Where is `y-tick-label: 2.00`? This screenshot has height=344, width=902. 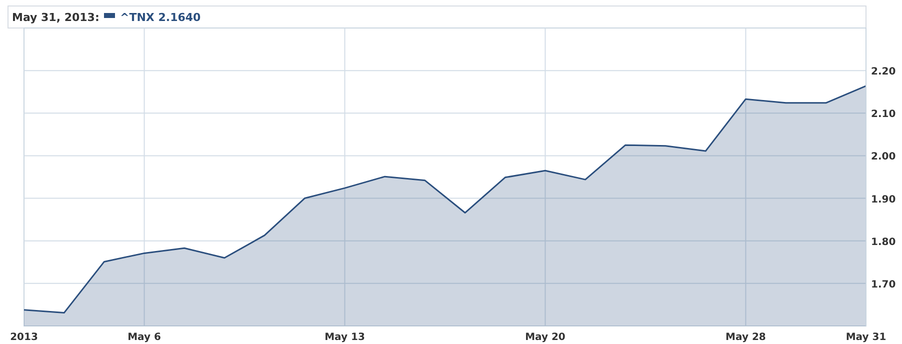
y-tick-label: 2.00 is located at coordinates (883, 157).